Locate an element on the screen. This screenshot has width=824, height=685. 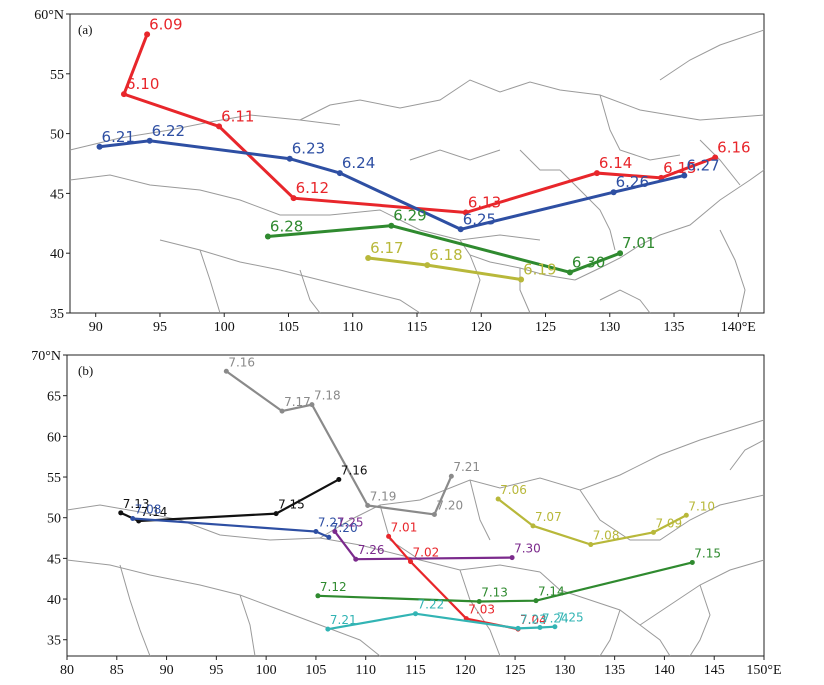
track-red-label: 6.10 is located at coordinates (142, 84).